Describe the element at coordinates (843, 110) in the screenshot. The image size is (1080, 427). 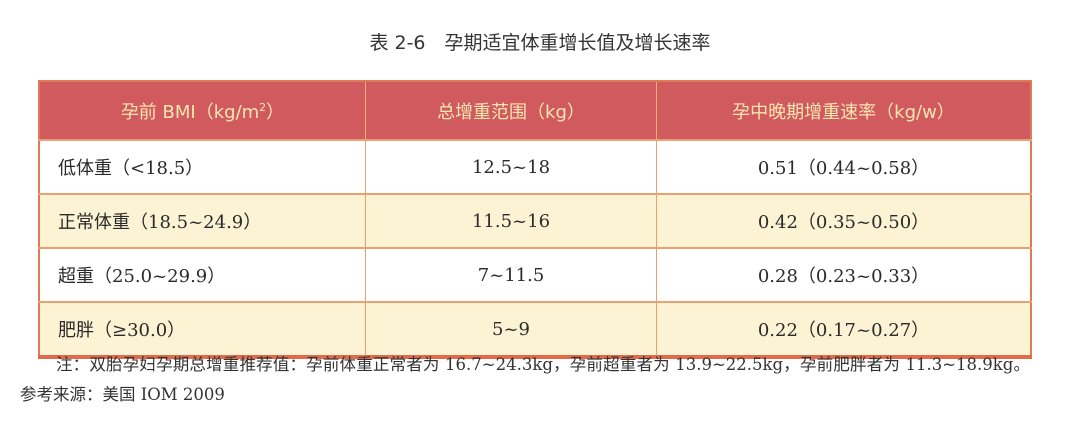
I see `column-header-gain-rate: 孕中晚期增重速率（kg/w）` at that location.